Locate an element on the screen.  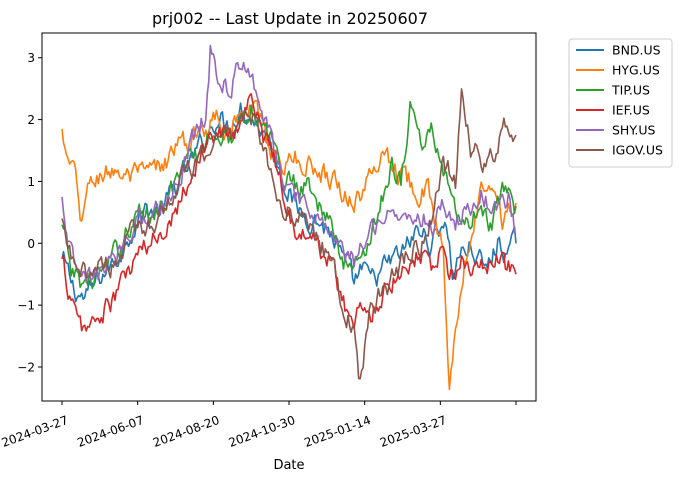
legend-label: BND.US is located at coordinates (636, 50).